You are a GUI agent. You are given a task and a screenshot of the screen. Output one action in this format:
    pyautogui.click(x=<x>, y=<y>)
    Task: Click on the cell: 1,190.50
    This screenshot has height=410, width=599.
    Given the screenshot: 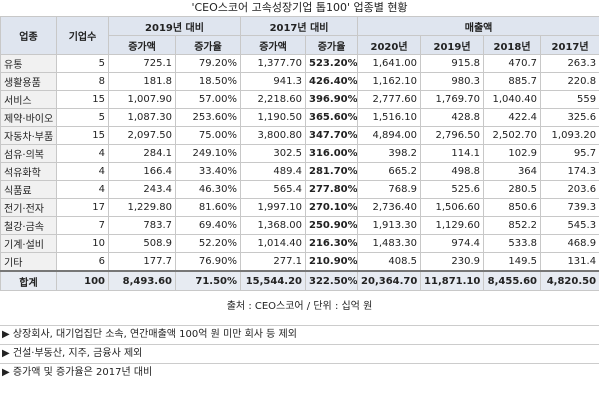 What is the action you would take?
    pyautogui.click(x=273, y=117)
    